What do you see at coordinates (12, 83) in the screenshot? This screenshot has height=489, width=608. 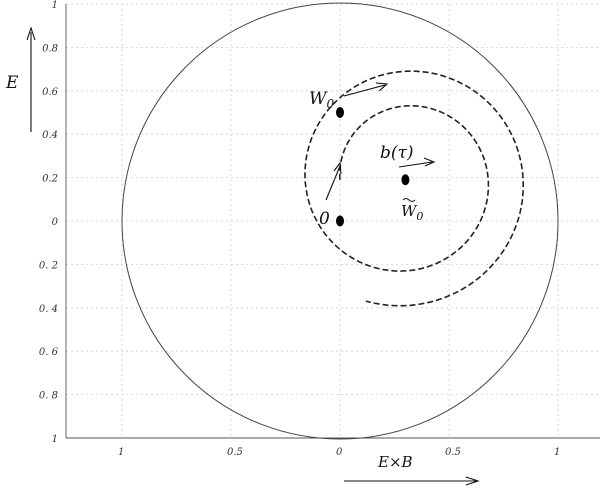 I see `y-axis-label: E` at bounding box center [12, 83].